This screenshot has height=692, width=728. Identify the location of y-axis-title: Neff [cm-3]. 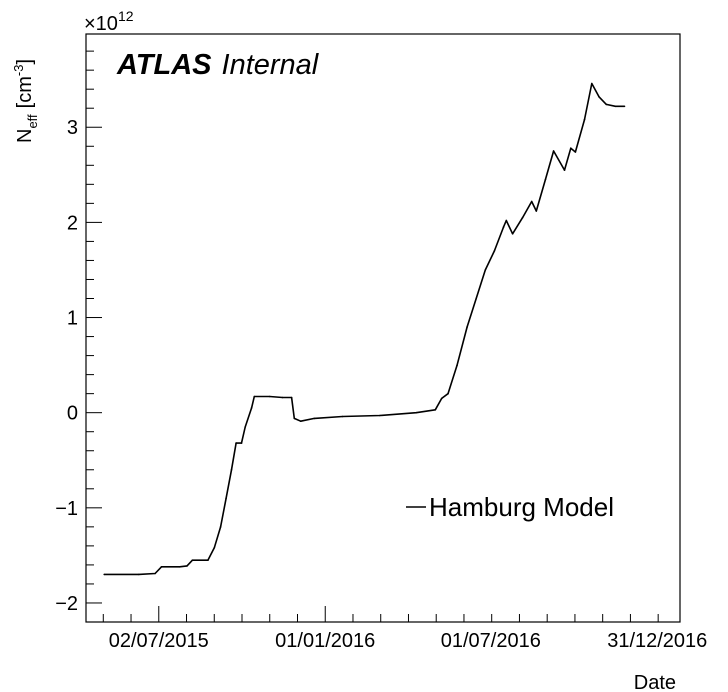
(25, 101).